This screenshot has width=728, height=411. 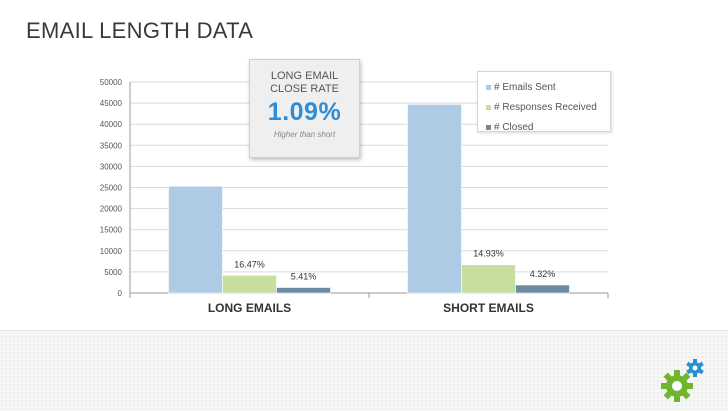 What do you see at coordinates (304, 82) in the screenshot?
I see `callout-heading: LONG EMAIL CLOSE RATE` at bounding box center [304, 82].